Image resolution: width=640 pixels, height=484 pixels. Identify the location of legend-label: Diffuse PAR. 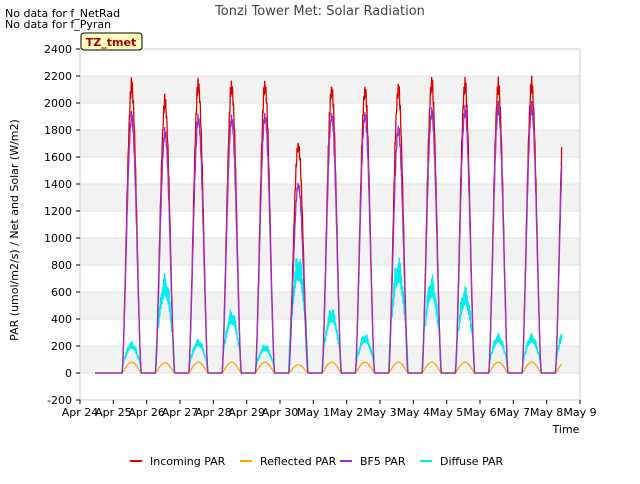
(472, 461).